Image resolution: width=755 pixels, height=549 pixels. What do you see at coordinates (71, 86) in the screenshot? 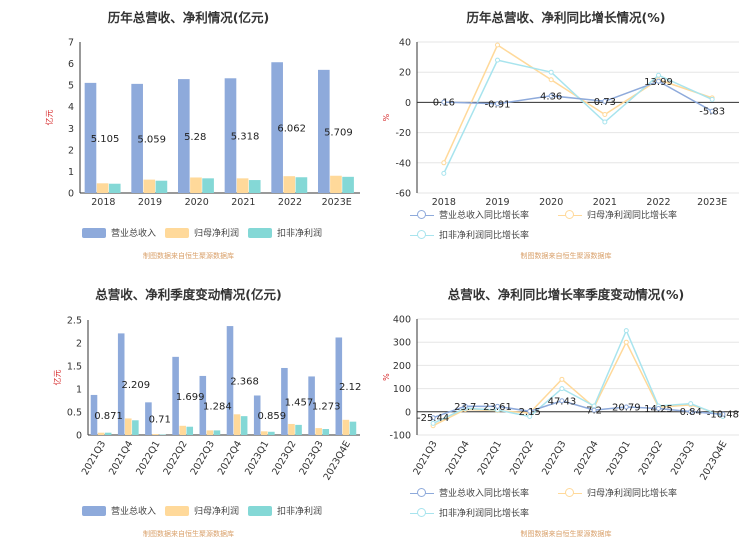
I see `y-tick-label: 5` at bounding box center [71, 86].